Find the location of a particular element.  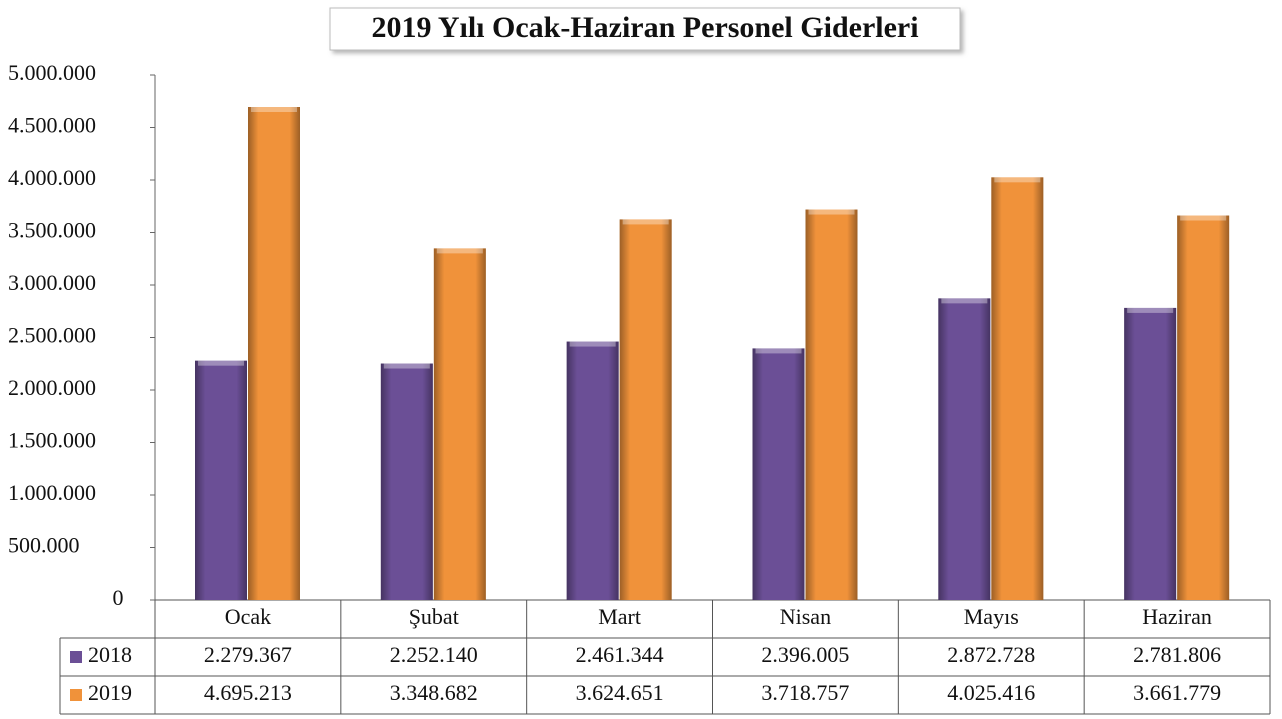

y-tick-label: 1.500.000 is located at coordinates (52, 440).